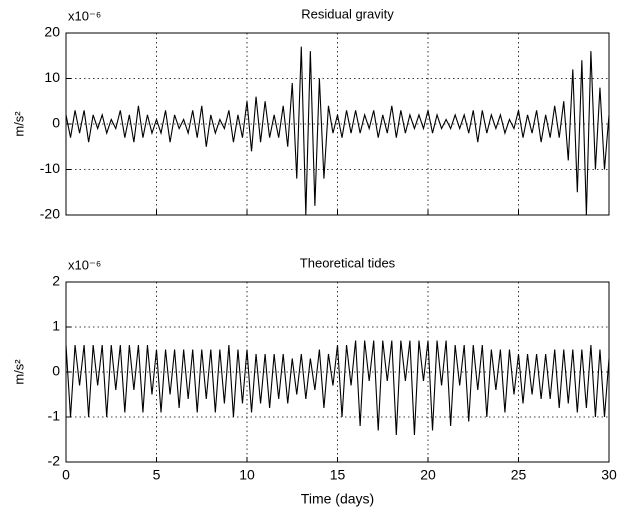 This screenshot has width=623, height=515. Describe the element at coordinates (338, 475) in the screenshot. I see `x-tick-label: 15` at that location.